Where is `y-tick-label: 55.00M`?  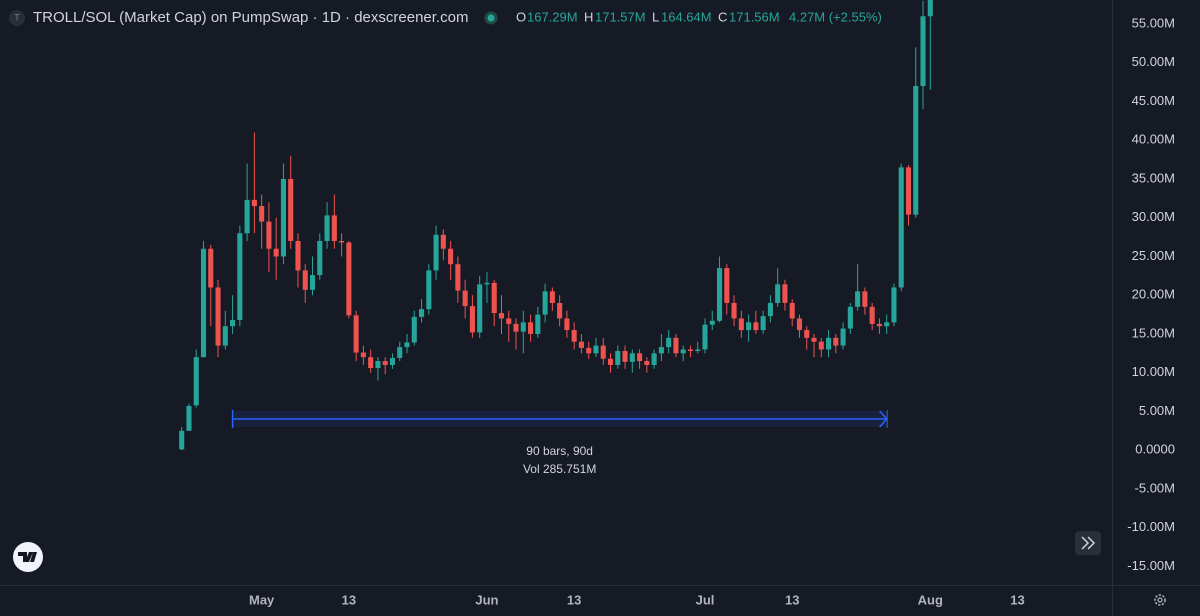
y-tick-label: 55.00M is located at coordinates (1153, 22).